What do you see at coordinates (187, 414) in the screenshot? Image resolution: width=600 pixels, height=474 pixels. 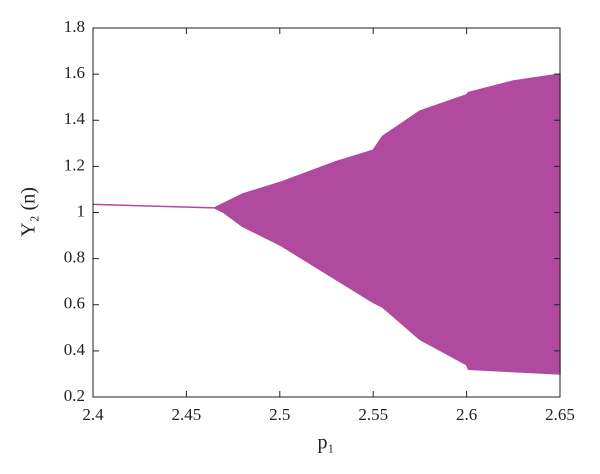 I see `x-tick-label: 2.45` at bounding box center [187, 414].